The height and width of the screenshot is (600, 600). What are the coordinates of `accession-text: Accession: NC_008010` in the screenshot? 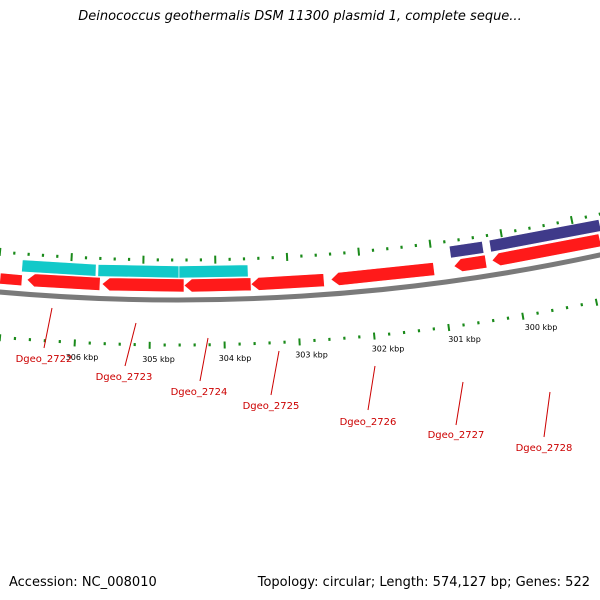 It's located at (83, 582).